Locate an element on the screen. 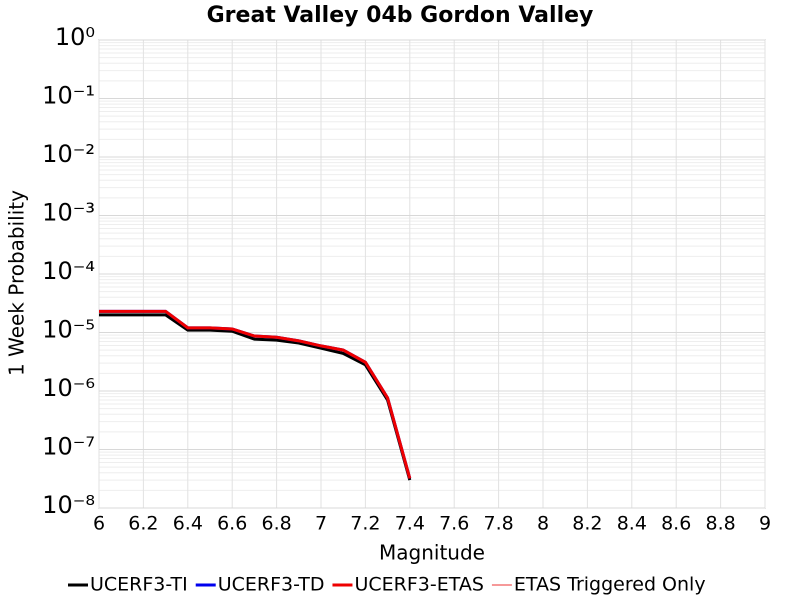  x-axis-label: Magnitude is located at coordinates (432, 553).